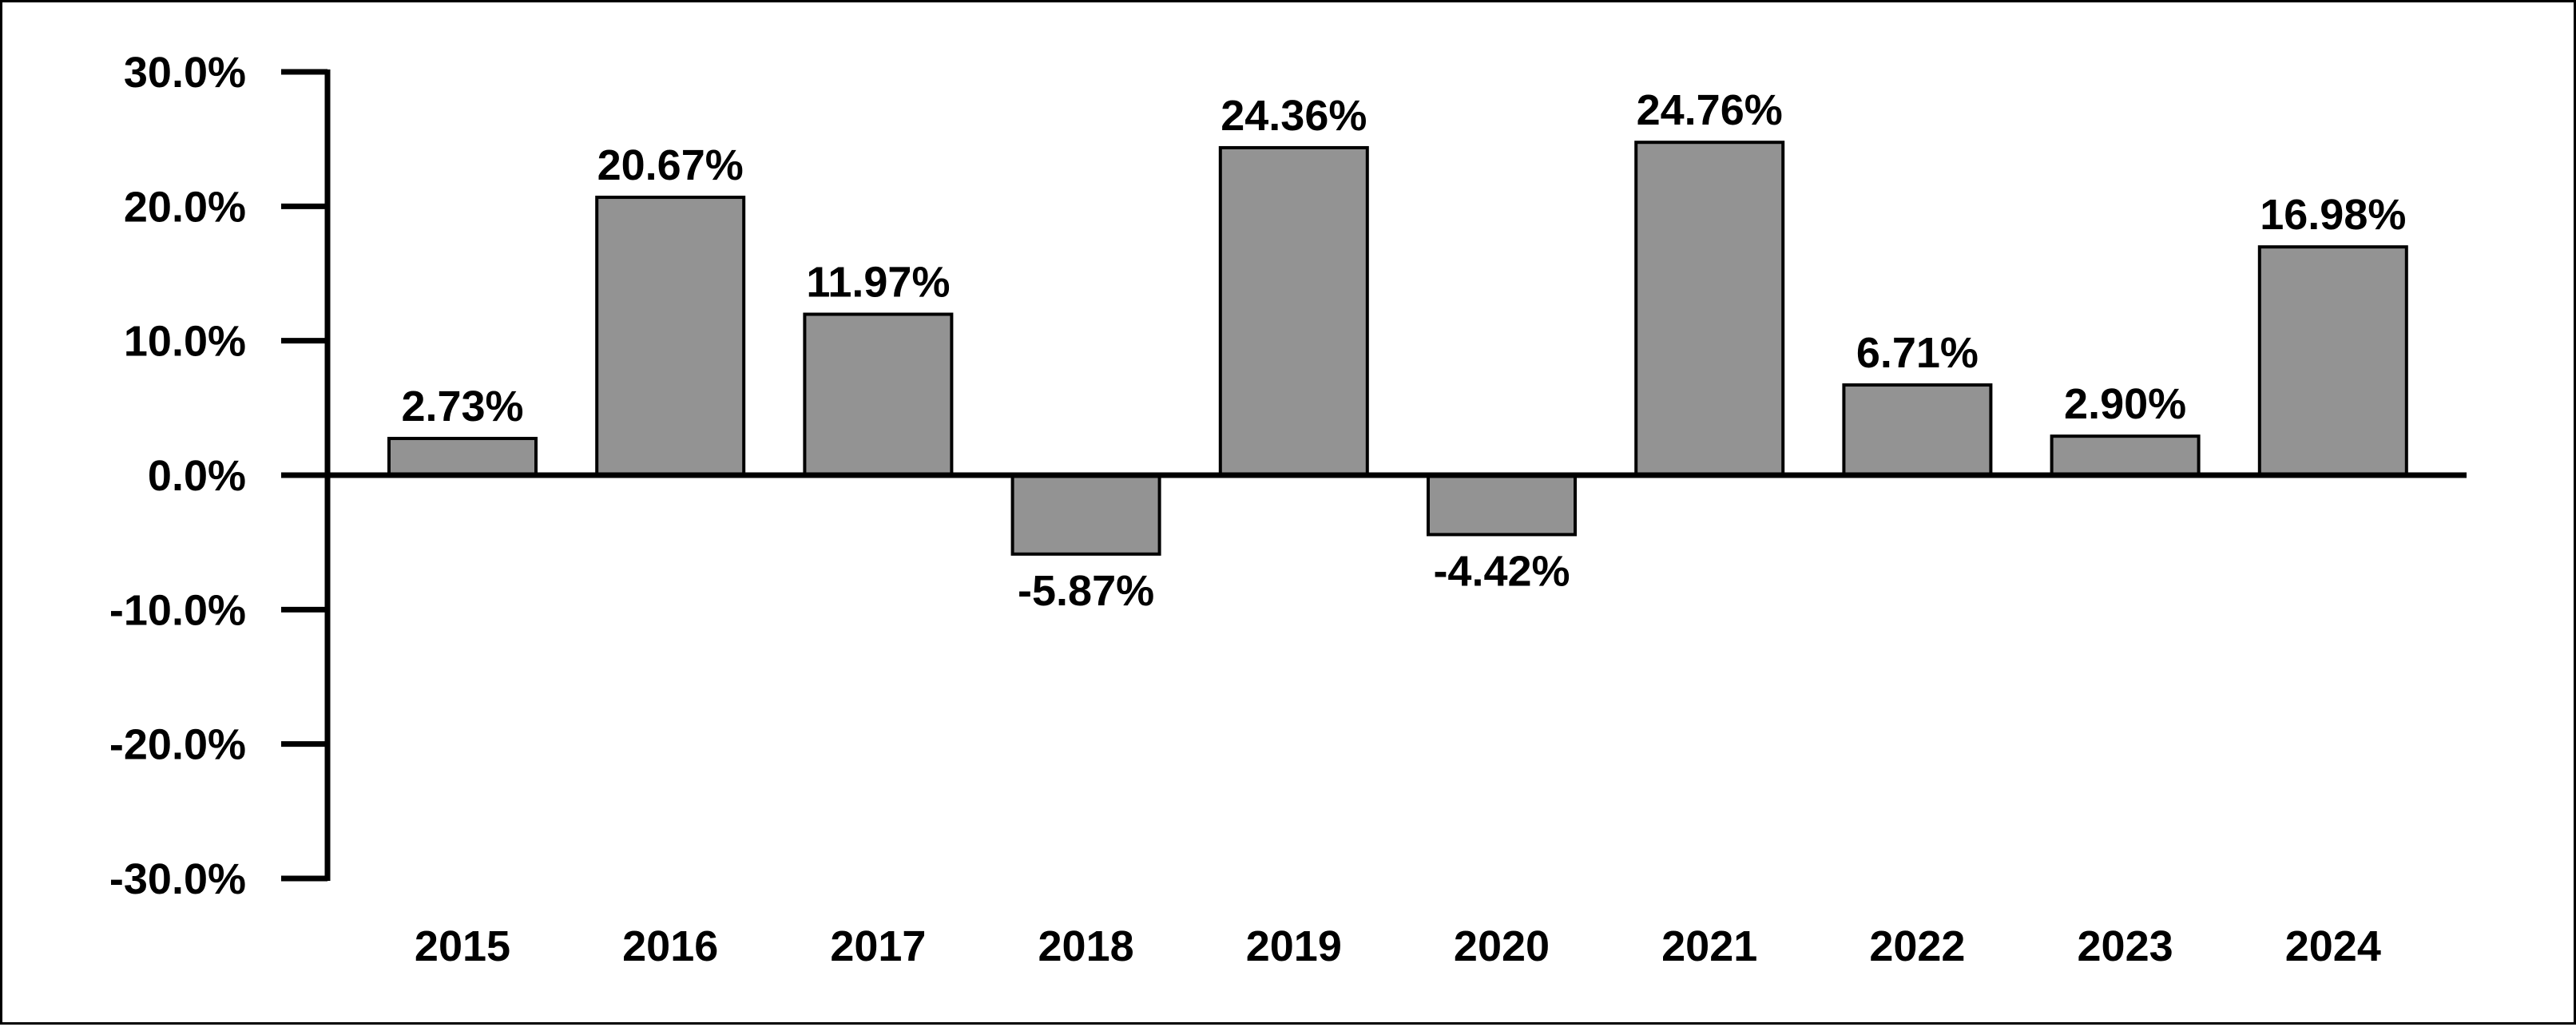  What do you see at coordinates (878, 394) in the screenshot?
I see `bar-2017` at bounding box center [878, 394].